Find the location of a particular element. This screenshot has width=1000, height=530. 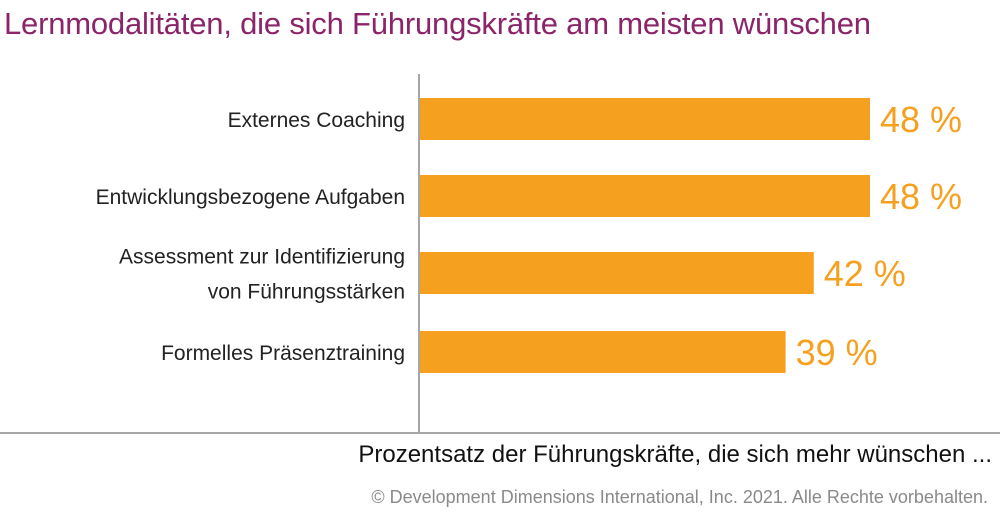

value-label-1: 48 % is located at coordinates (921, 119).